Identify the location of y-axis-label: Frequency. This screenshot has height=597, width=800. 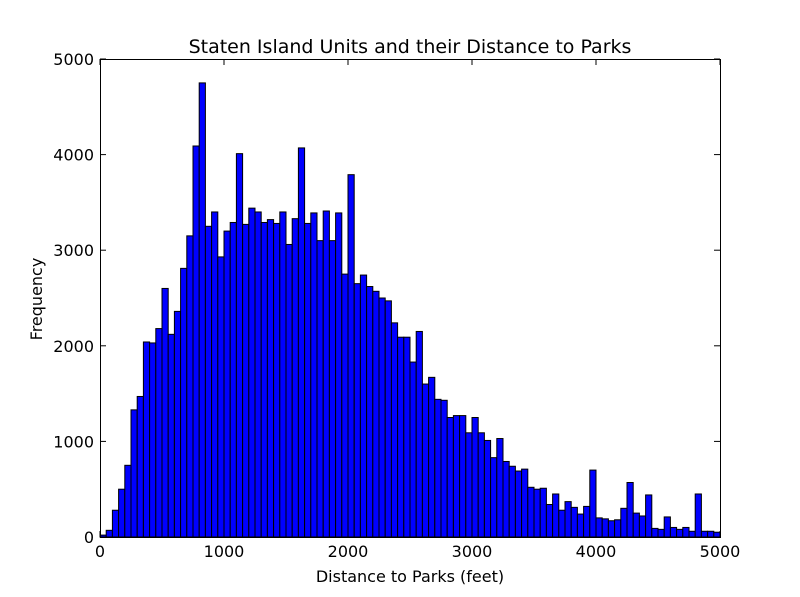
(36, 299).